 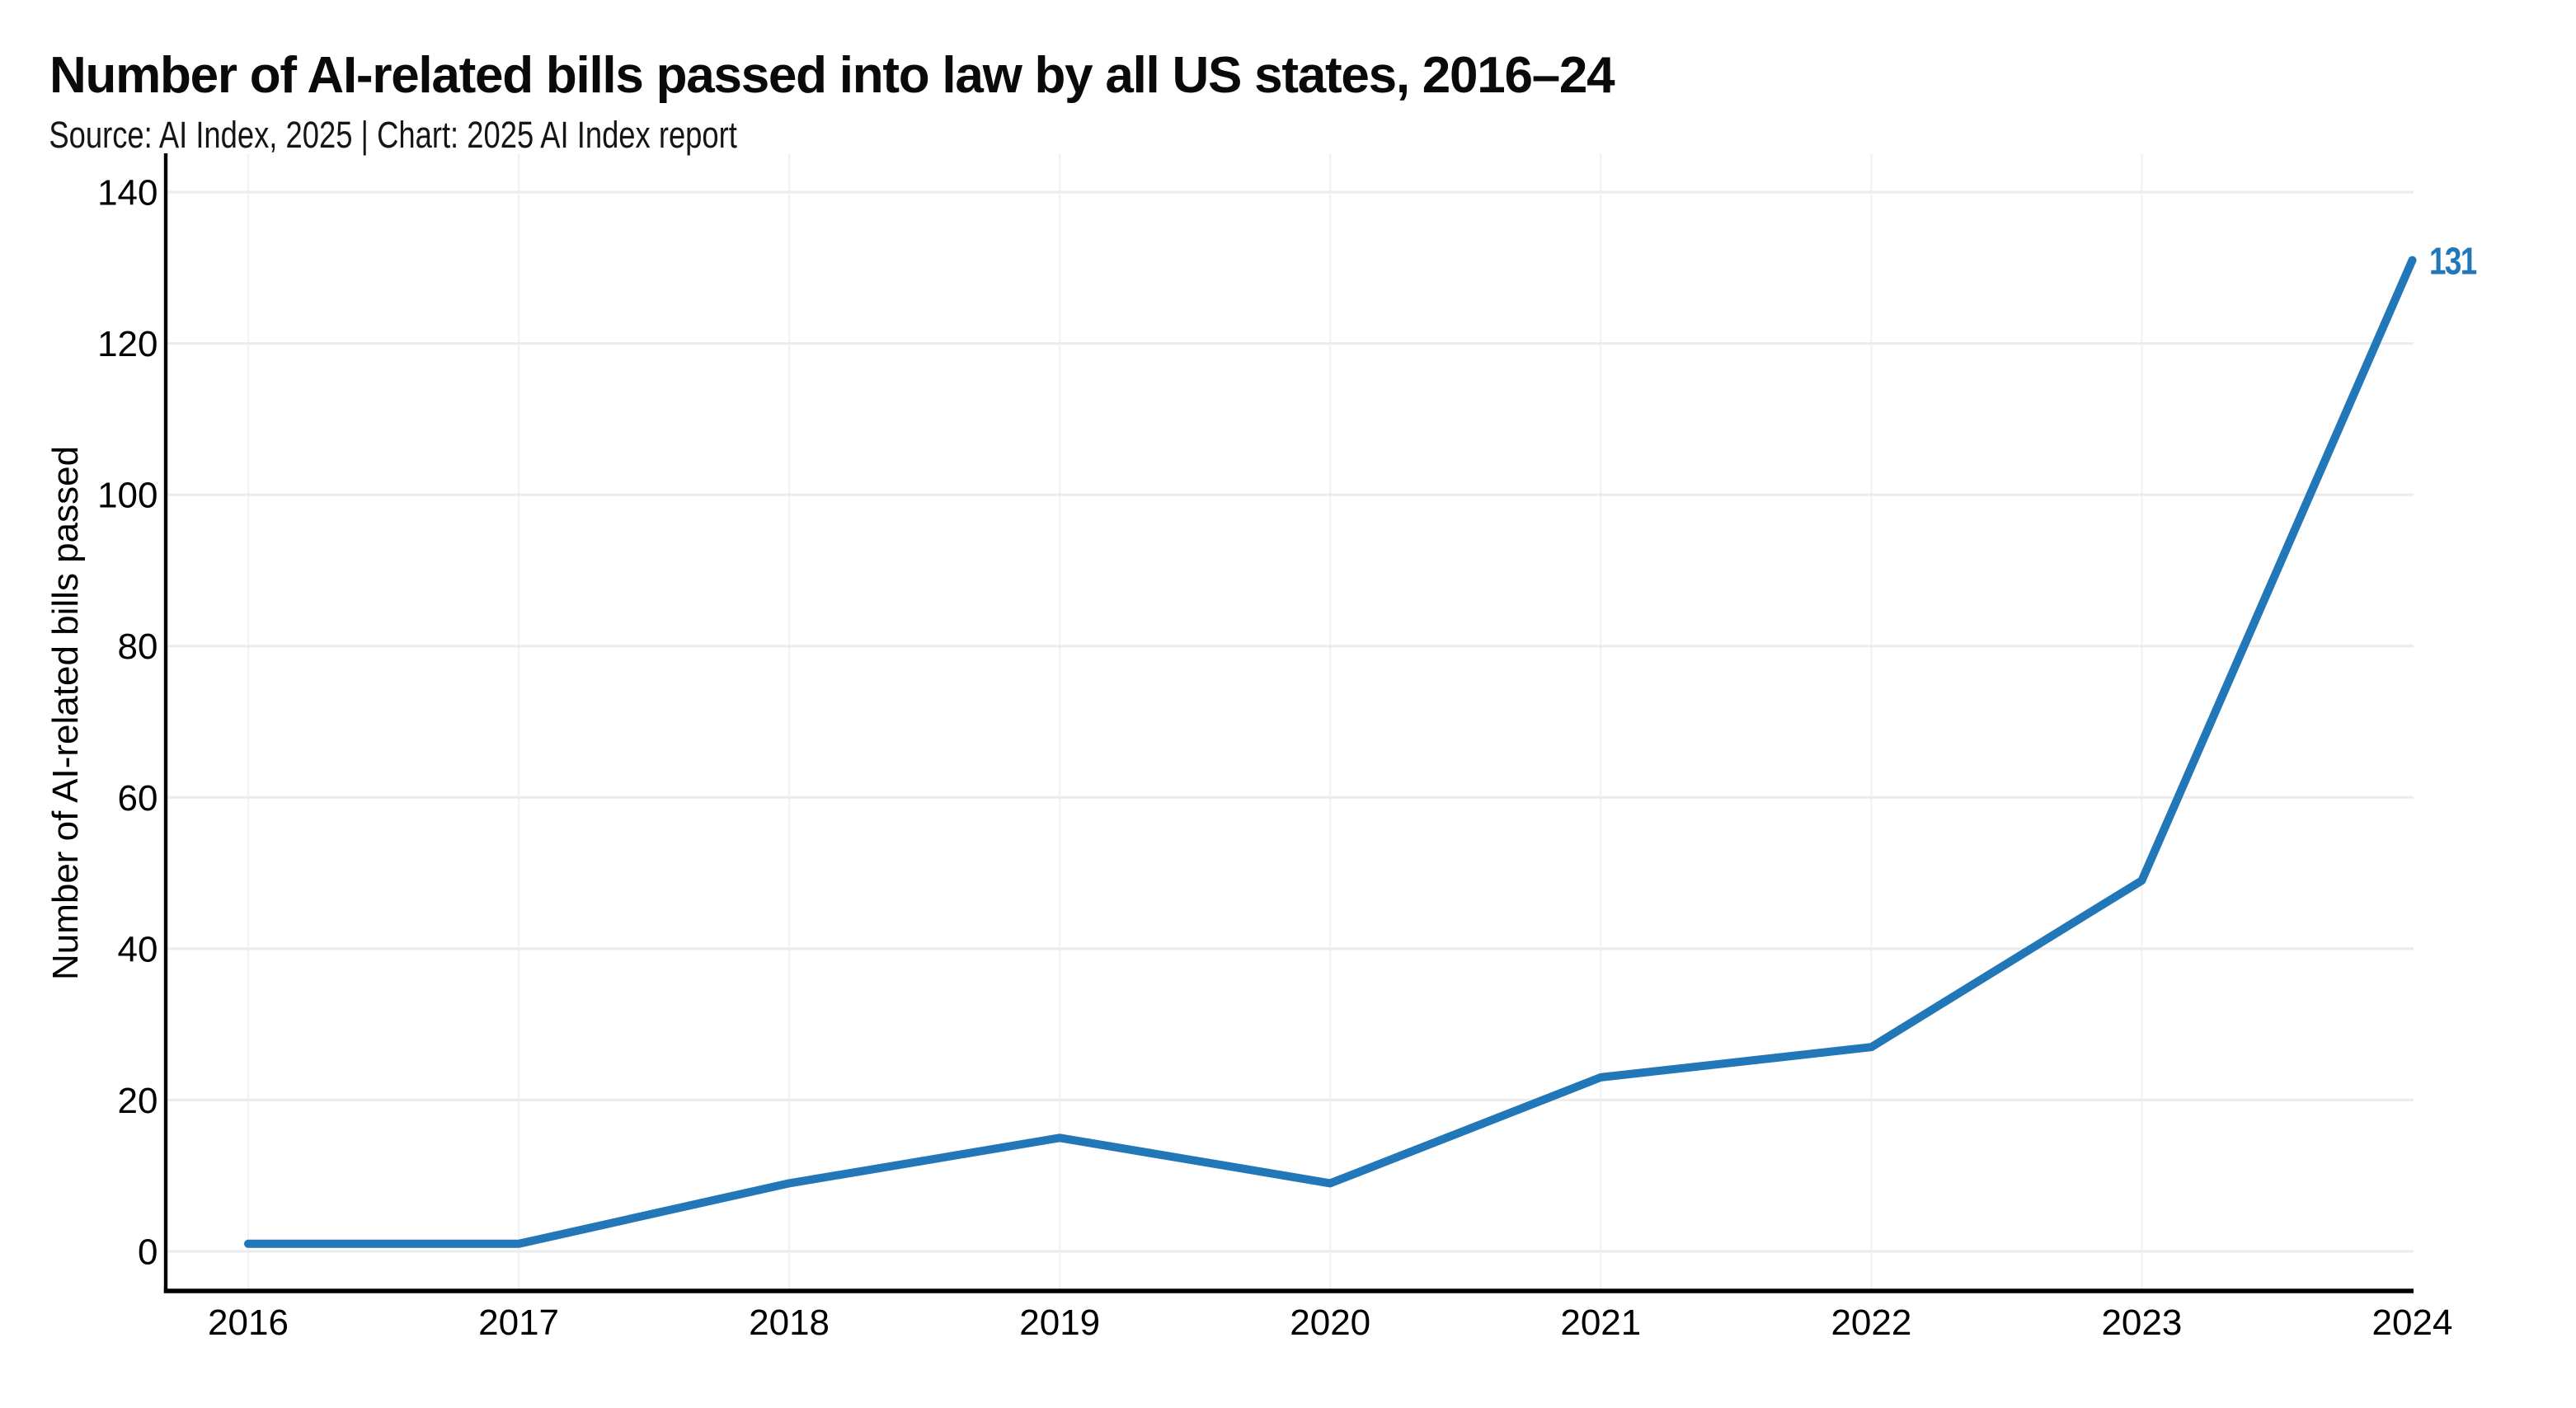 What do you see at coordinates (147, 1252) in the screenshot?
I see `svg-text: 0` at bounding box center [147, 1252].